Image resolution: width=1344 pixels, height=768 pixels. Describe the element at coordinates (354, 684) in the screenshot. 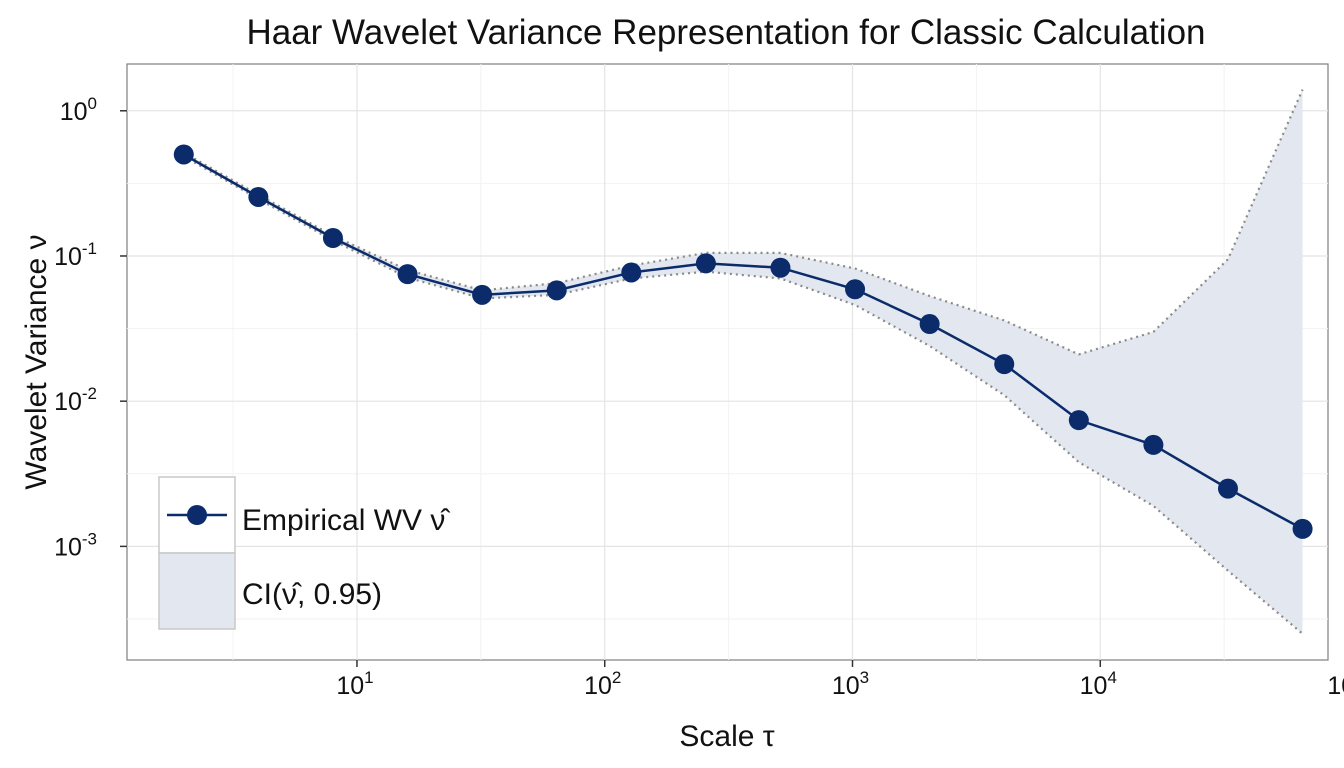

I see `x-tick-label: 10¹` at that location.